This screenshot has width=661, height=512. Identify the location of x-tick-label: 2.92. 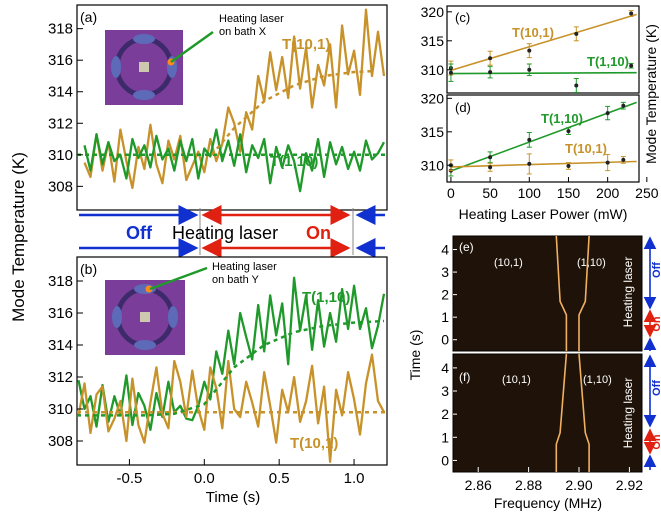
(629, 485).